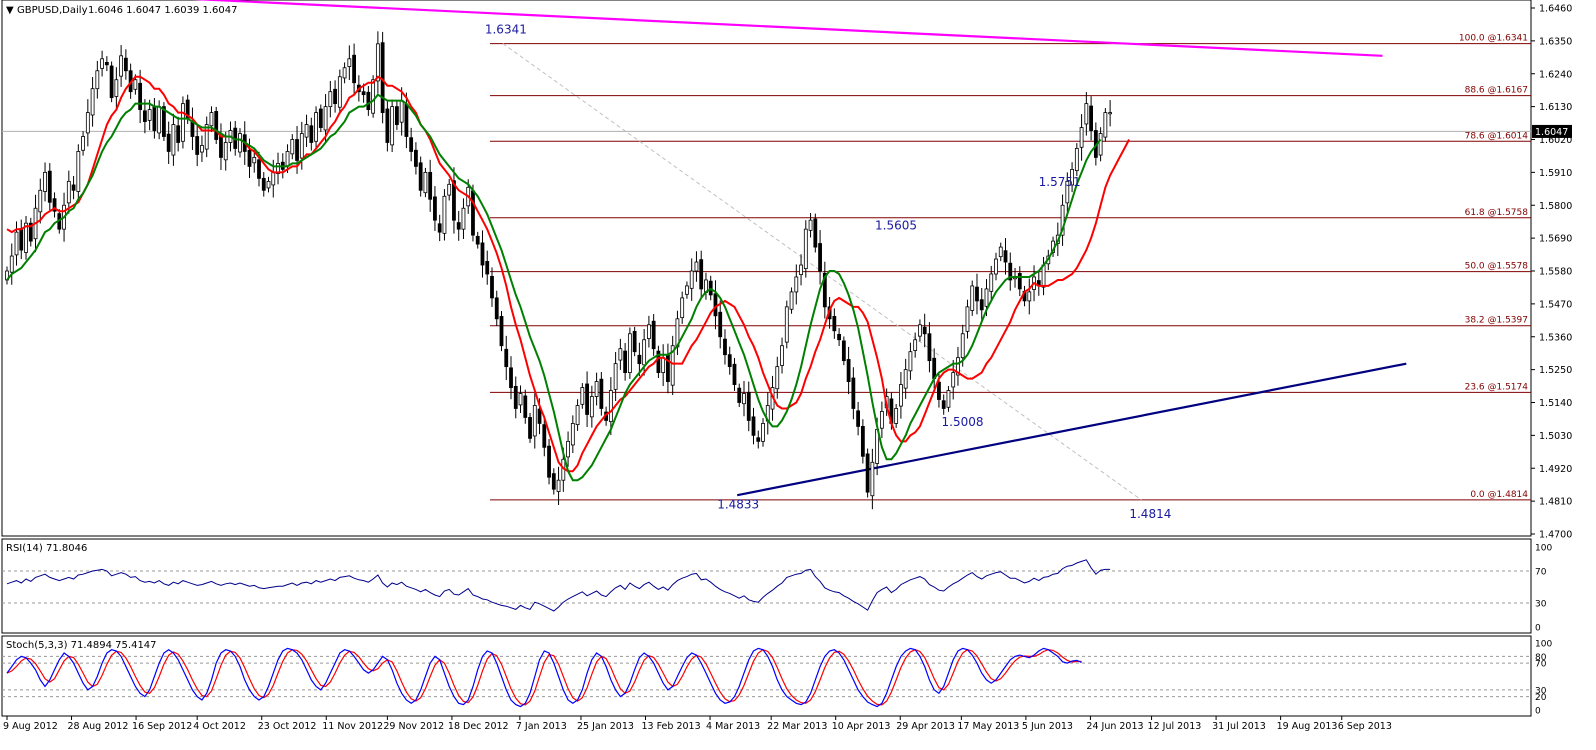  What do you see at coordinates (1538, 712) in the screenshot?
I see `stoch-tick-label: 0` at bounding box center [1538, 712].